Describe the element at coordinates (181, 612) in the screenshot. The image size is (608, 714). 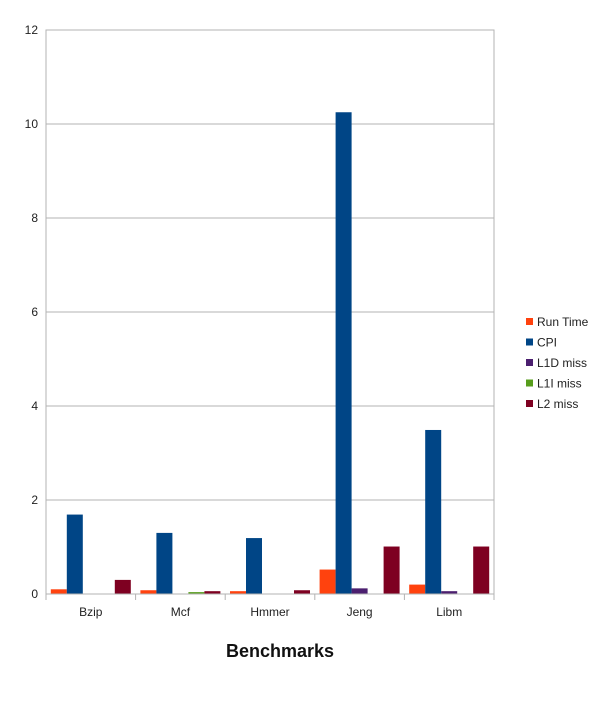
I see `x-tick-label: Mcf` at that location.